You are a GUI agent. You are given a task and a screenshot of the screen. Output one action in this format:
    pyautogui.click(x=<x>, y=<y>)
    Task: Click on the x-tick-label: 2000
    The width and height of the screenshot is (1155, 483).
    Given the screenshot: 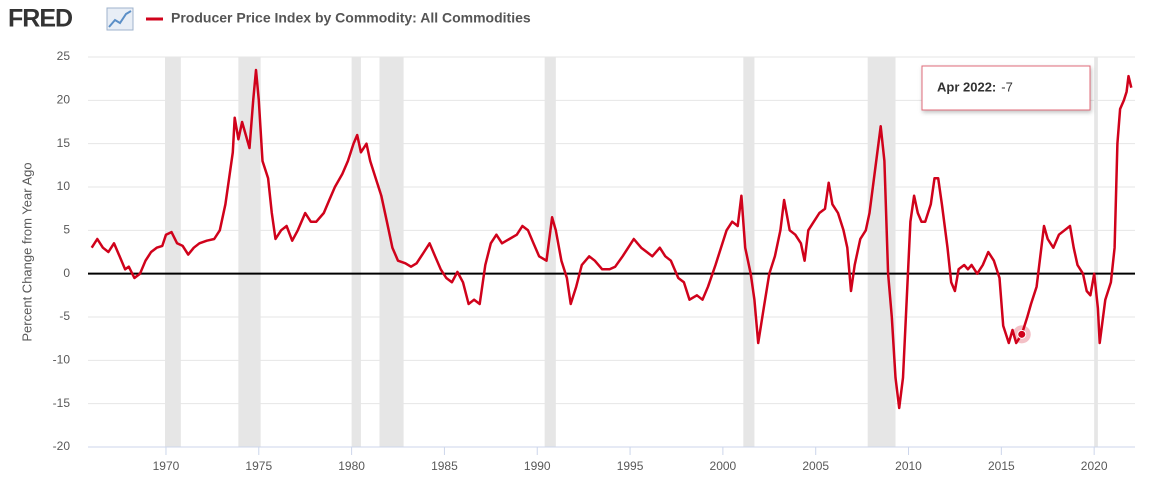 What is the action you would take?
    pyautogui.click(x=723, y=466)
    